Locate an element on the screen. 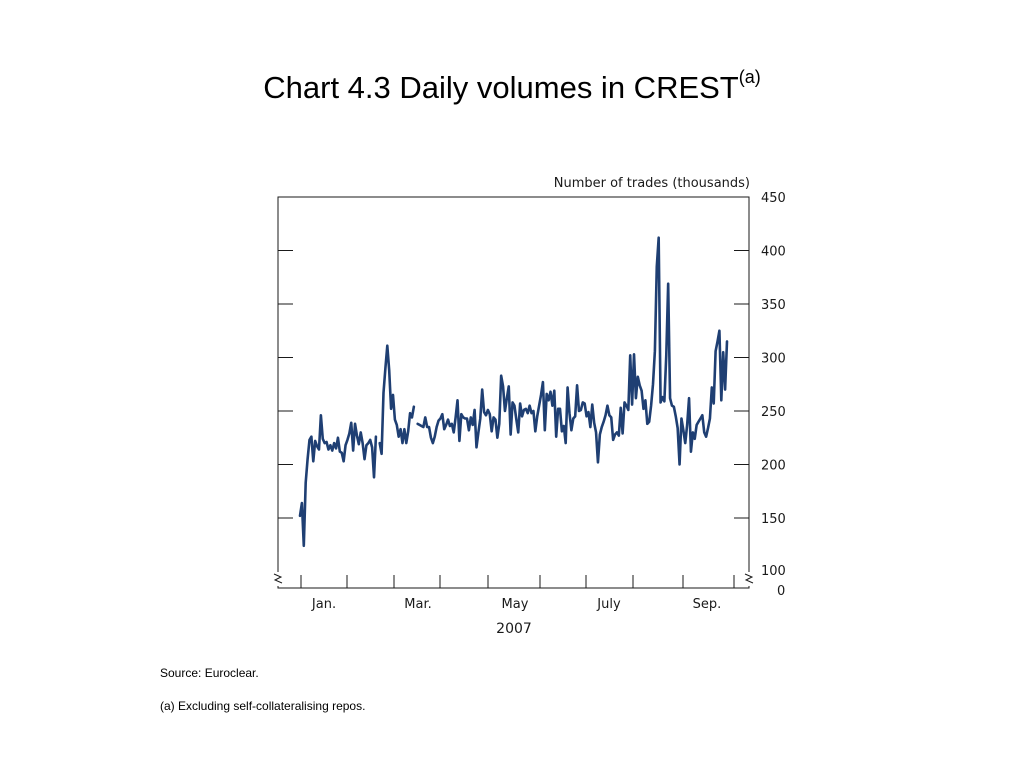 The width and height of the screenshot is (1024, 768). y-tick-label-400: 400 is located at coordinates (773, 252).